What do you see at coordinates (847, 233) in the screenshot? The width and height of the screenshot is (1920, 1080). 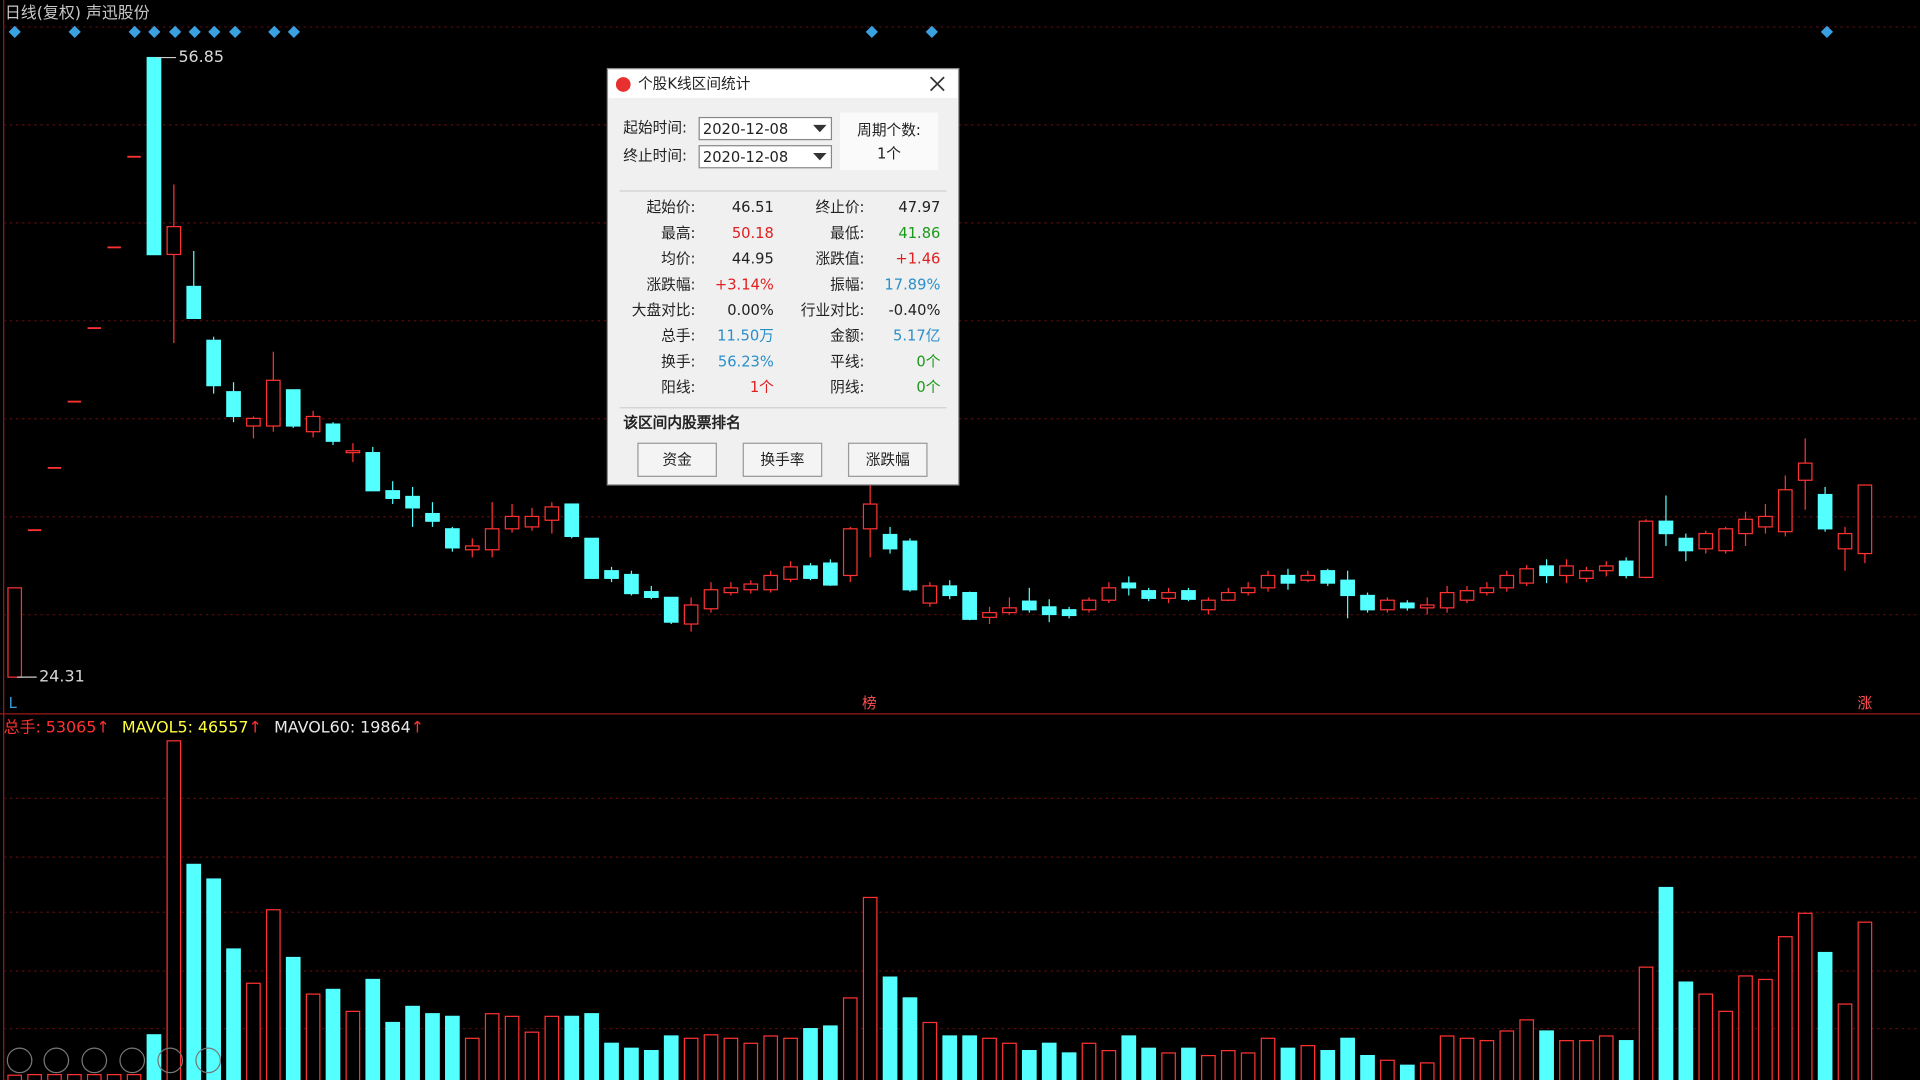 I see `stat-label: 最低:` at bounding box center [847, 233].